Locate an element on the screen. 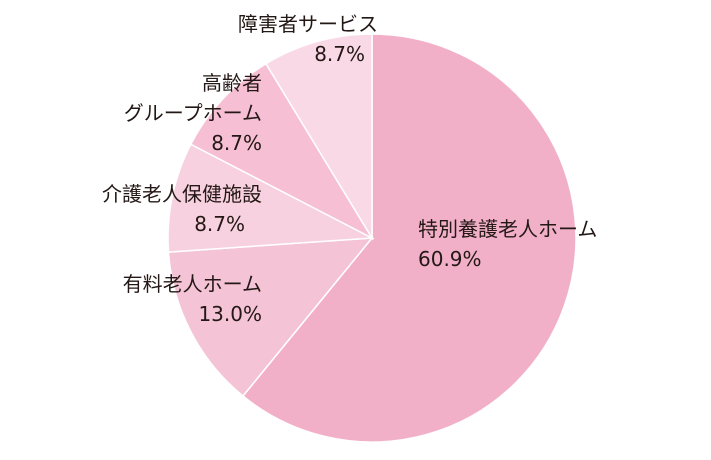 This screenshot has width=711, height=460. slice-value-label: 13.0% is located at coordinates (230, 314).